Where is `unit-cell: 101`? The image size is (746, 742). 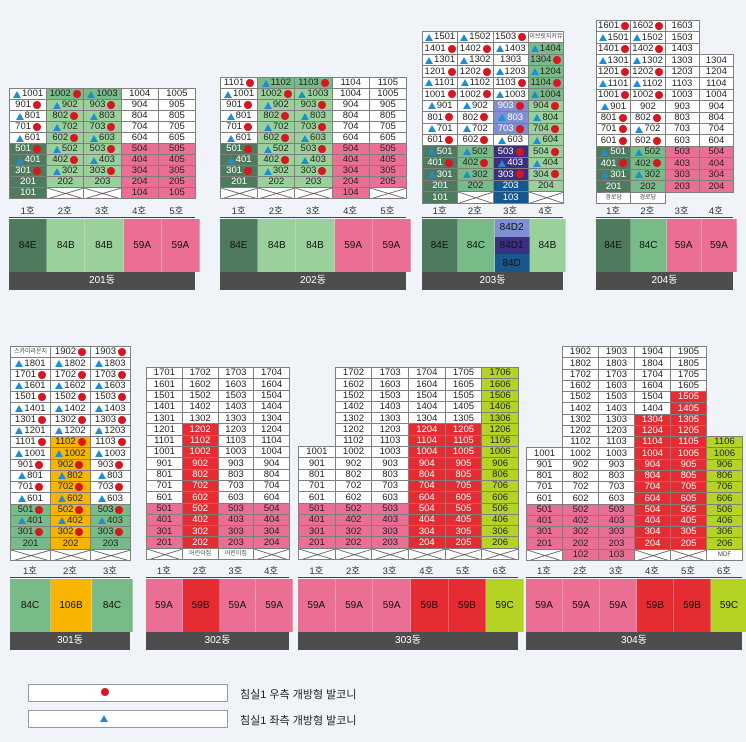
unit-cell: 101 is located at coordinates (28, 193).